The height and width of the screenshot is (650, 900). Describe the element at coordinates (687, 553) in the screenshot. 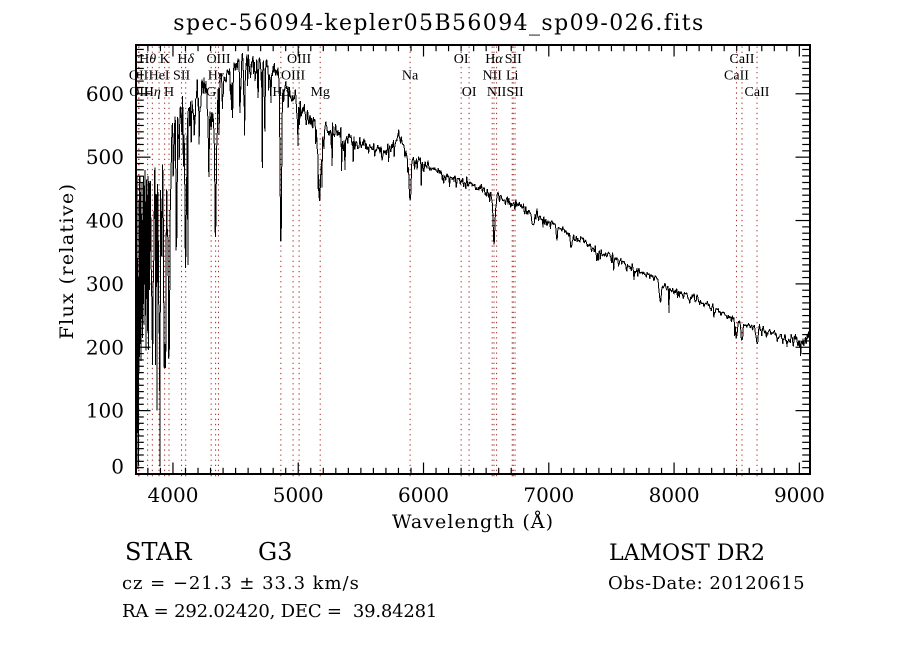

I see `survey-text: LAMOST DR2` at that location.